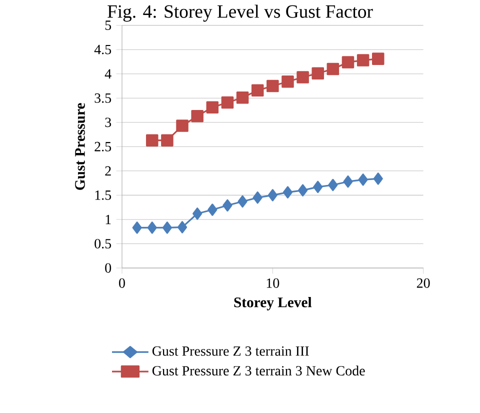 This screenshot has height=413, width=480. Describe the element at coordinates (273, 303) in the screenshot. I see `x-axis-title: Storey Level` at that location.